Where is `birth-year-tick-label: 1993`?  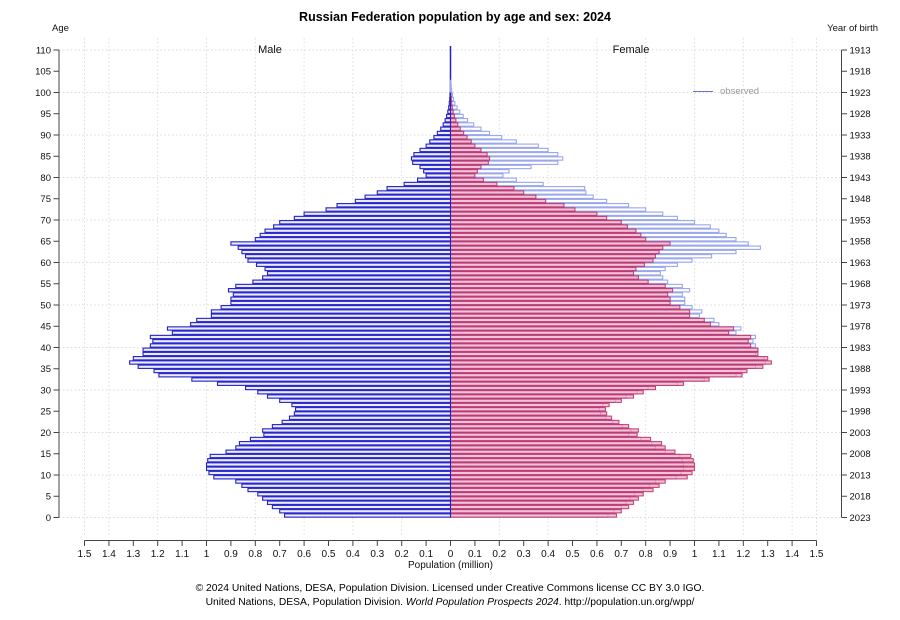
birth-year-tick-label: 1993 is located at coordinates (860, 390).